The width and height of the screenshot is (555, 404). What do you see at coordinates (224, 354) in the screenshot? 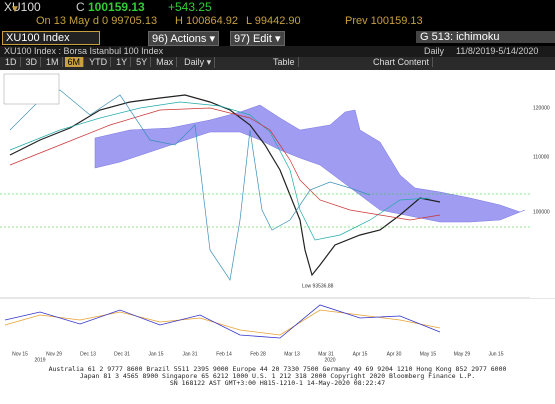
I see `x-tick-label: Feb 14` at bounding box center [224, 354].